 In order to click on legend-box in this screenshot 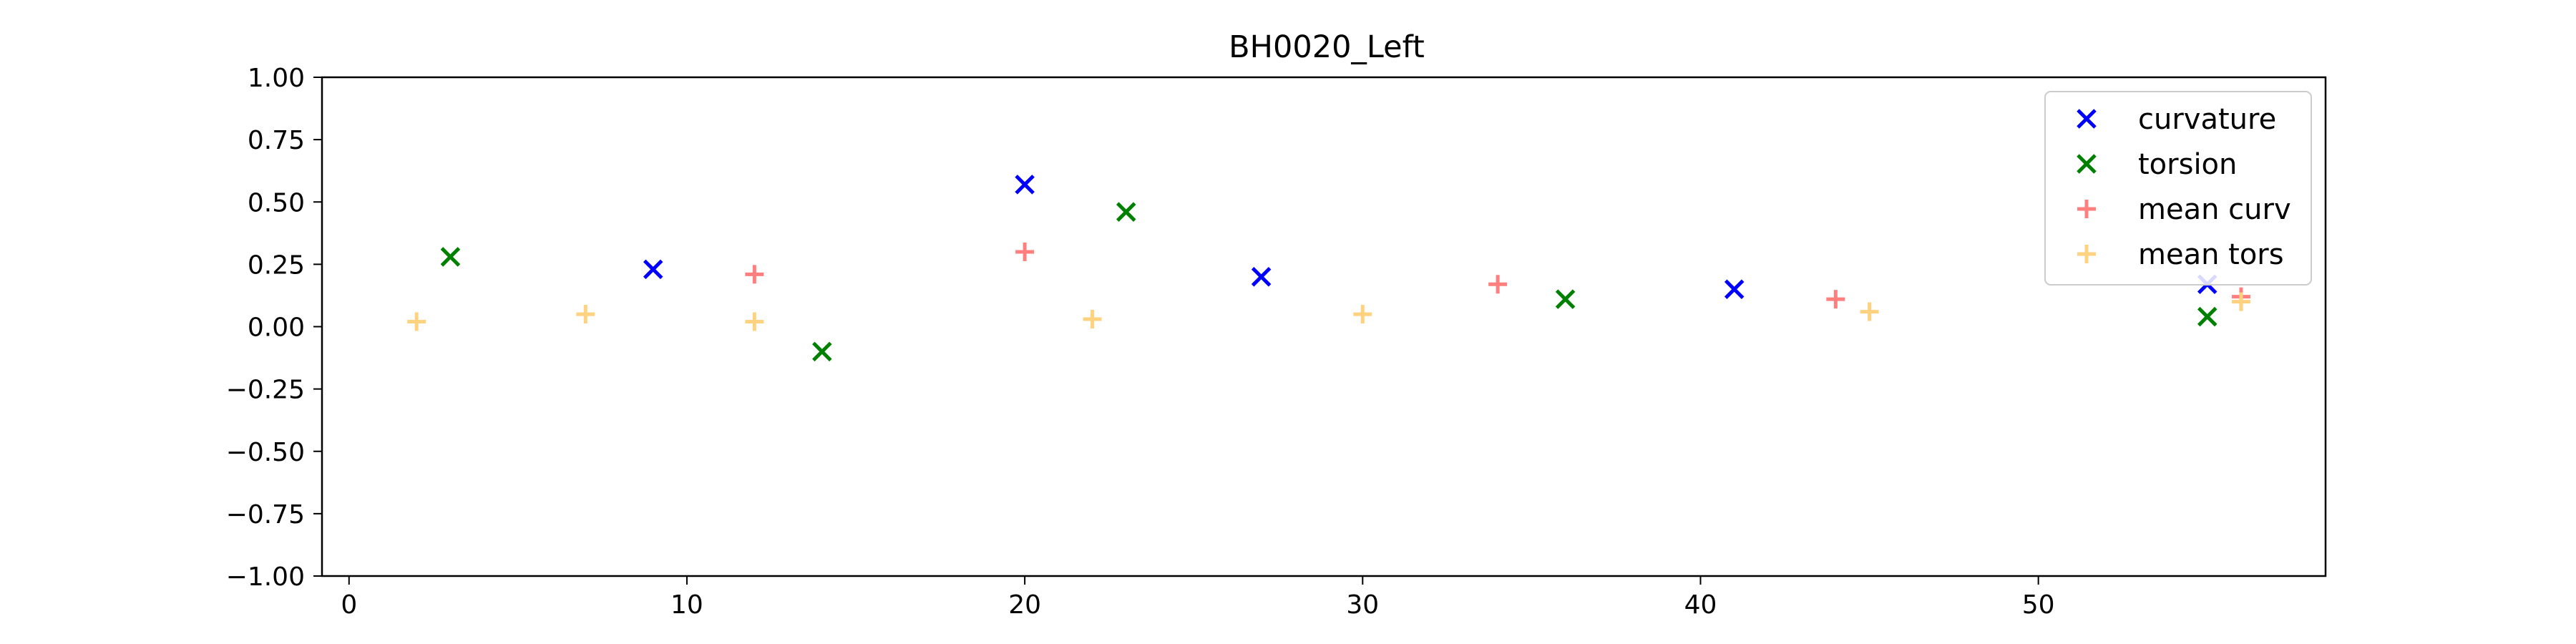, I will do `click(2178, 188)`.